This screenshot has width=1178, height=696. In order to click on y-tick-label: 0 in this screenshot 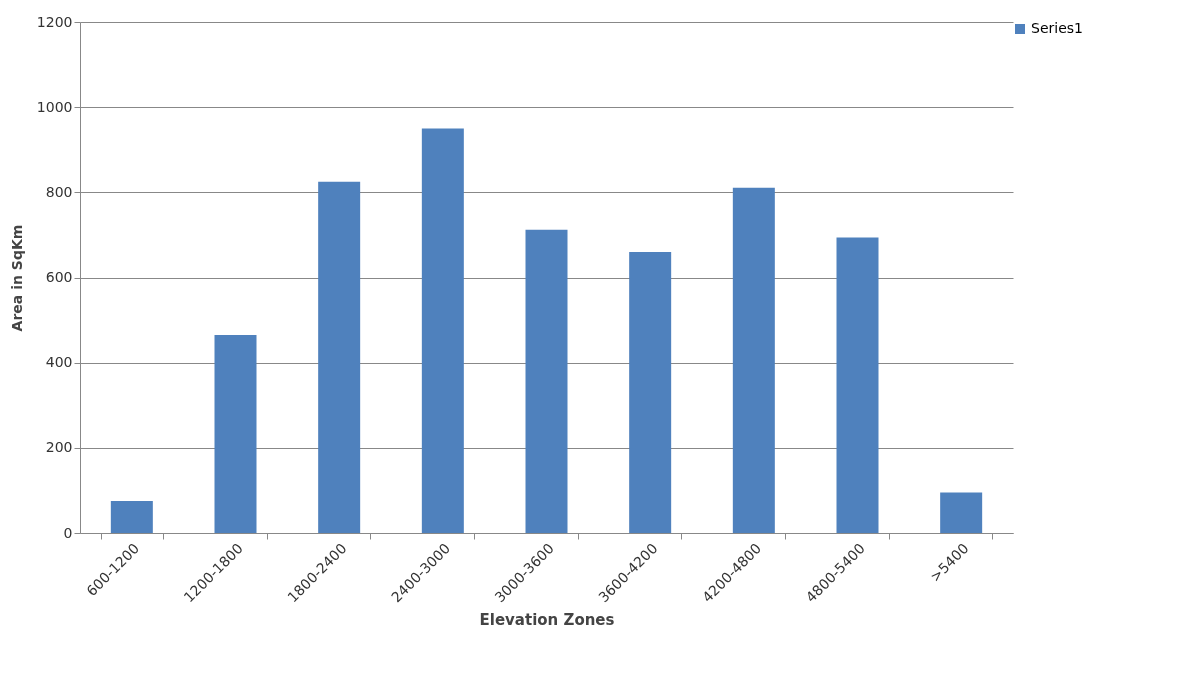, I will do `click(68, 532)`.